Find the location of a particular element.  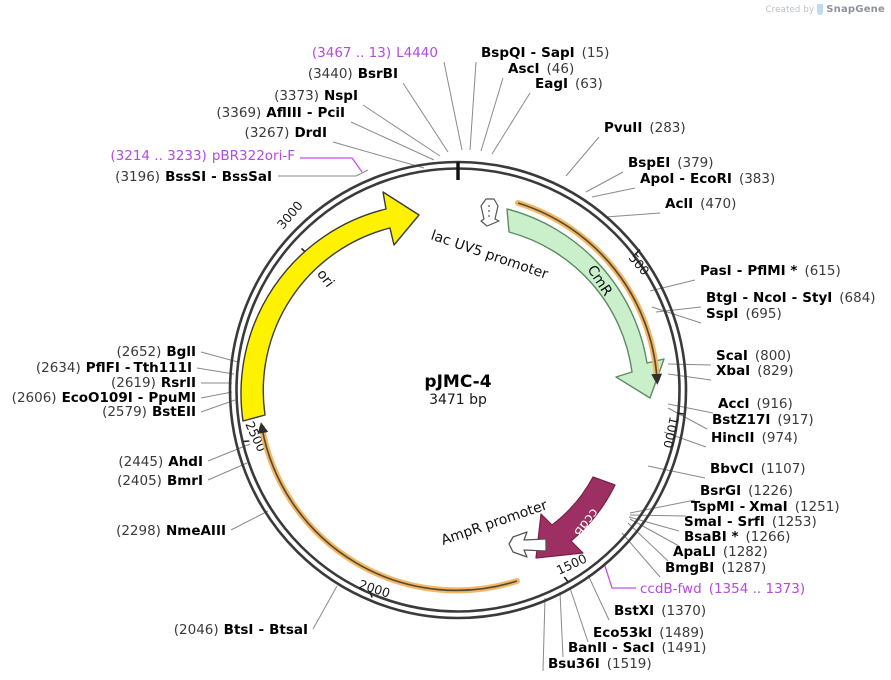

feature-ampr-promoter: AmpR promoter is located at coordinates (494, 527).